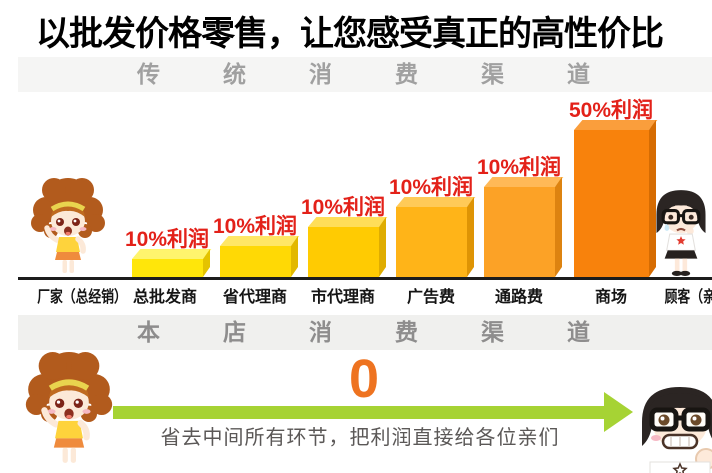  I want to click on profit-bar-总批发商, so click(171, 263).